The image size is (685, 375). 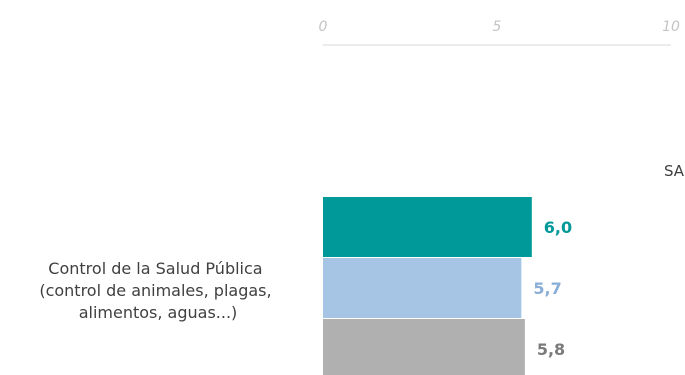 What do you see at coordinates (155, 268) in the screenshot?
I see `category-label-line-1: Control de la Salud Pública` at bounding box center [155, 268].